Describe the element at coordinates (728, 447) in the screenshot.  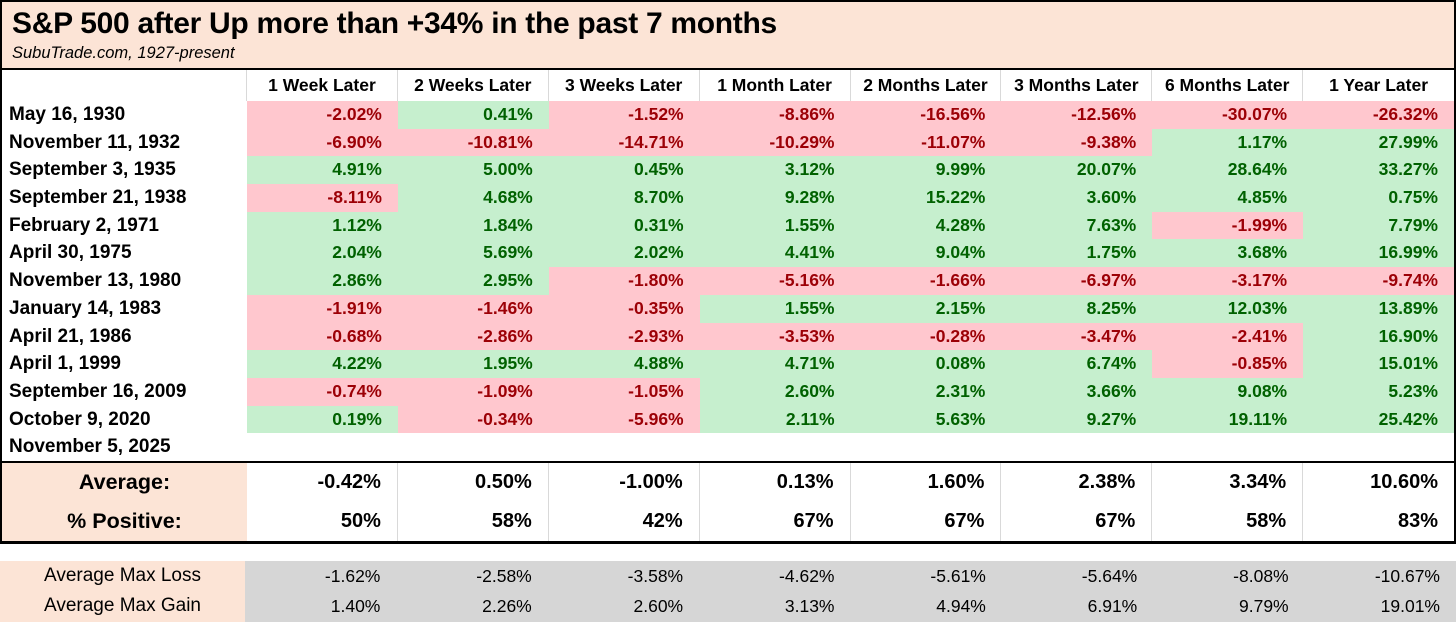
I see `table-row: November 5, 2025` at that location.